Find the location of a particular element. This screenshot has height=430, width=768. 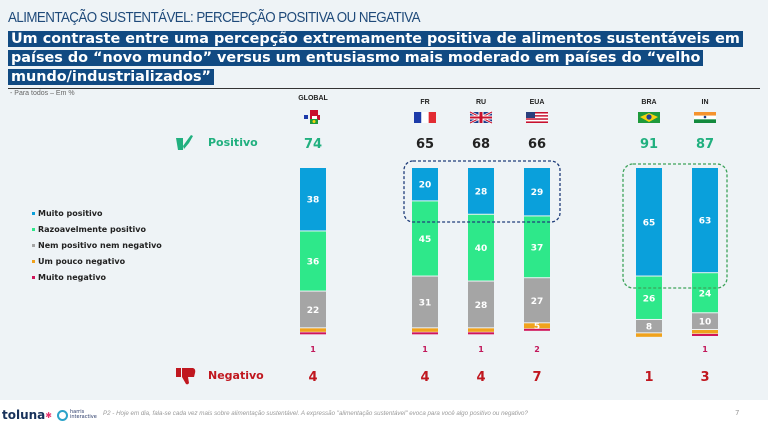

page-number: 7 is located at coordinates (737, 413).